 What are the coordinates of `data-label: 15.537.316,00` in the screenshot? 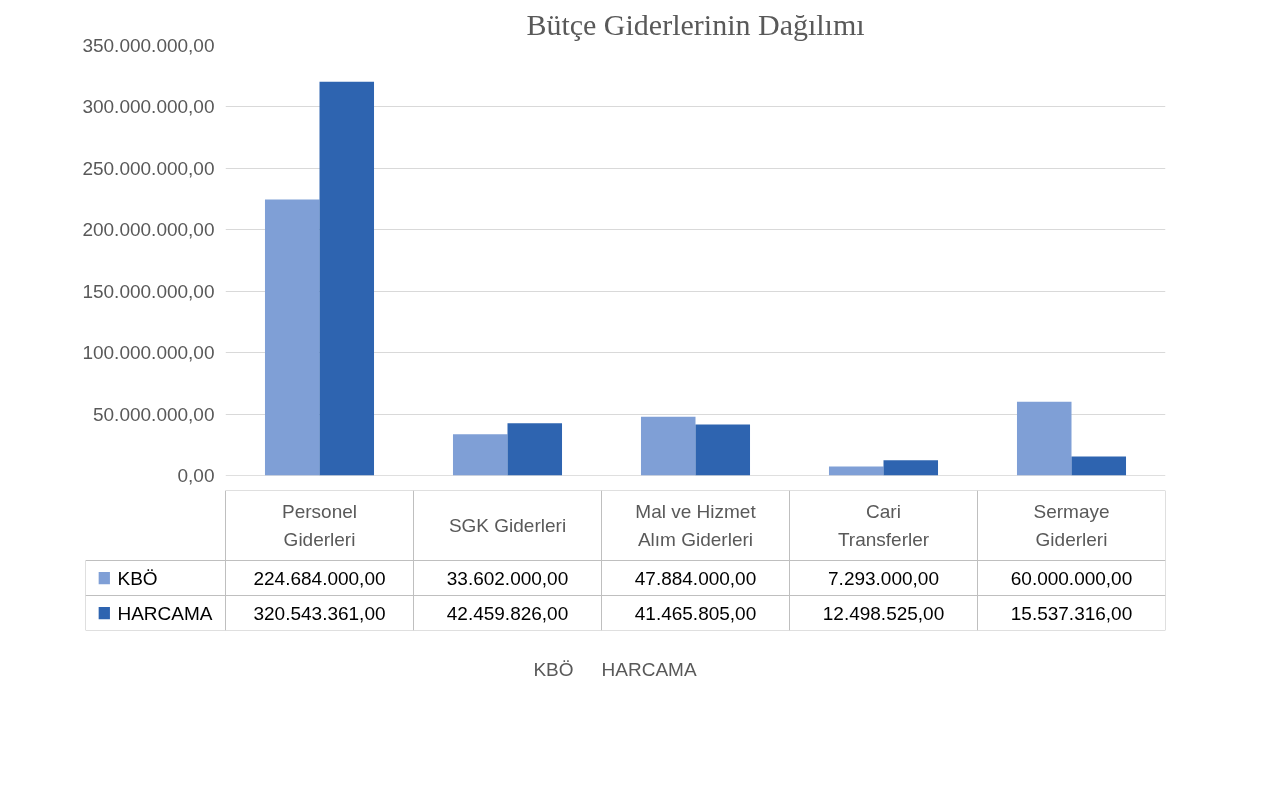 It's located at (1071, 613).